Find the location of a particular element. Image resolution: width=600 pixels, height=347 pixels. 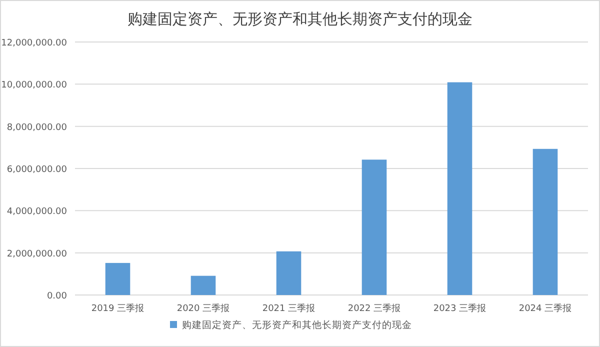

y-tick-label: 6,000,000.00 is located at coordinates (37, 170).